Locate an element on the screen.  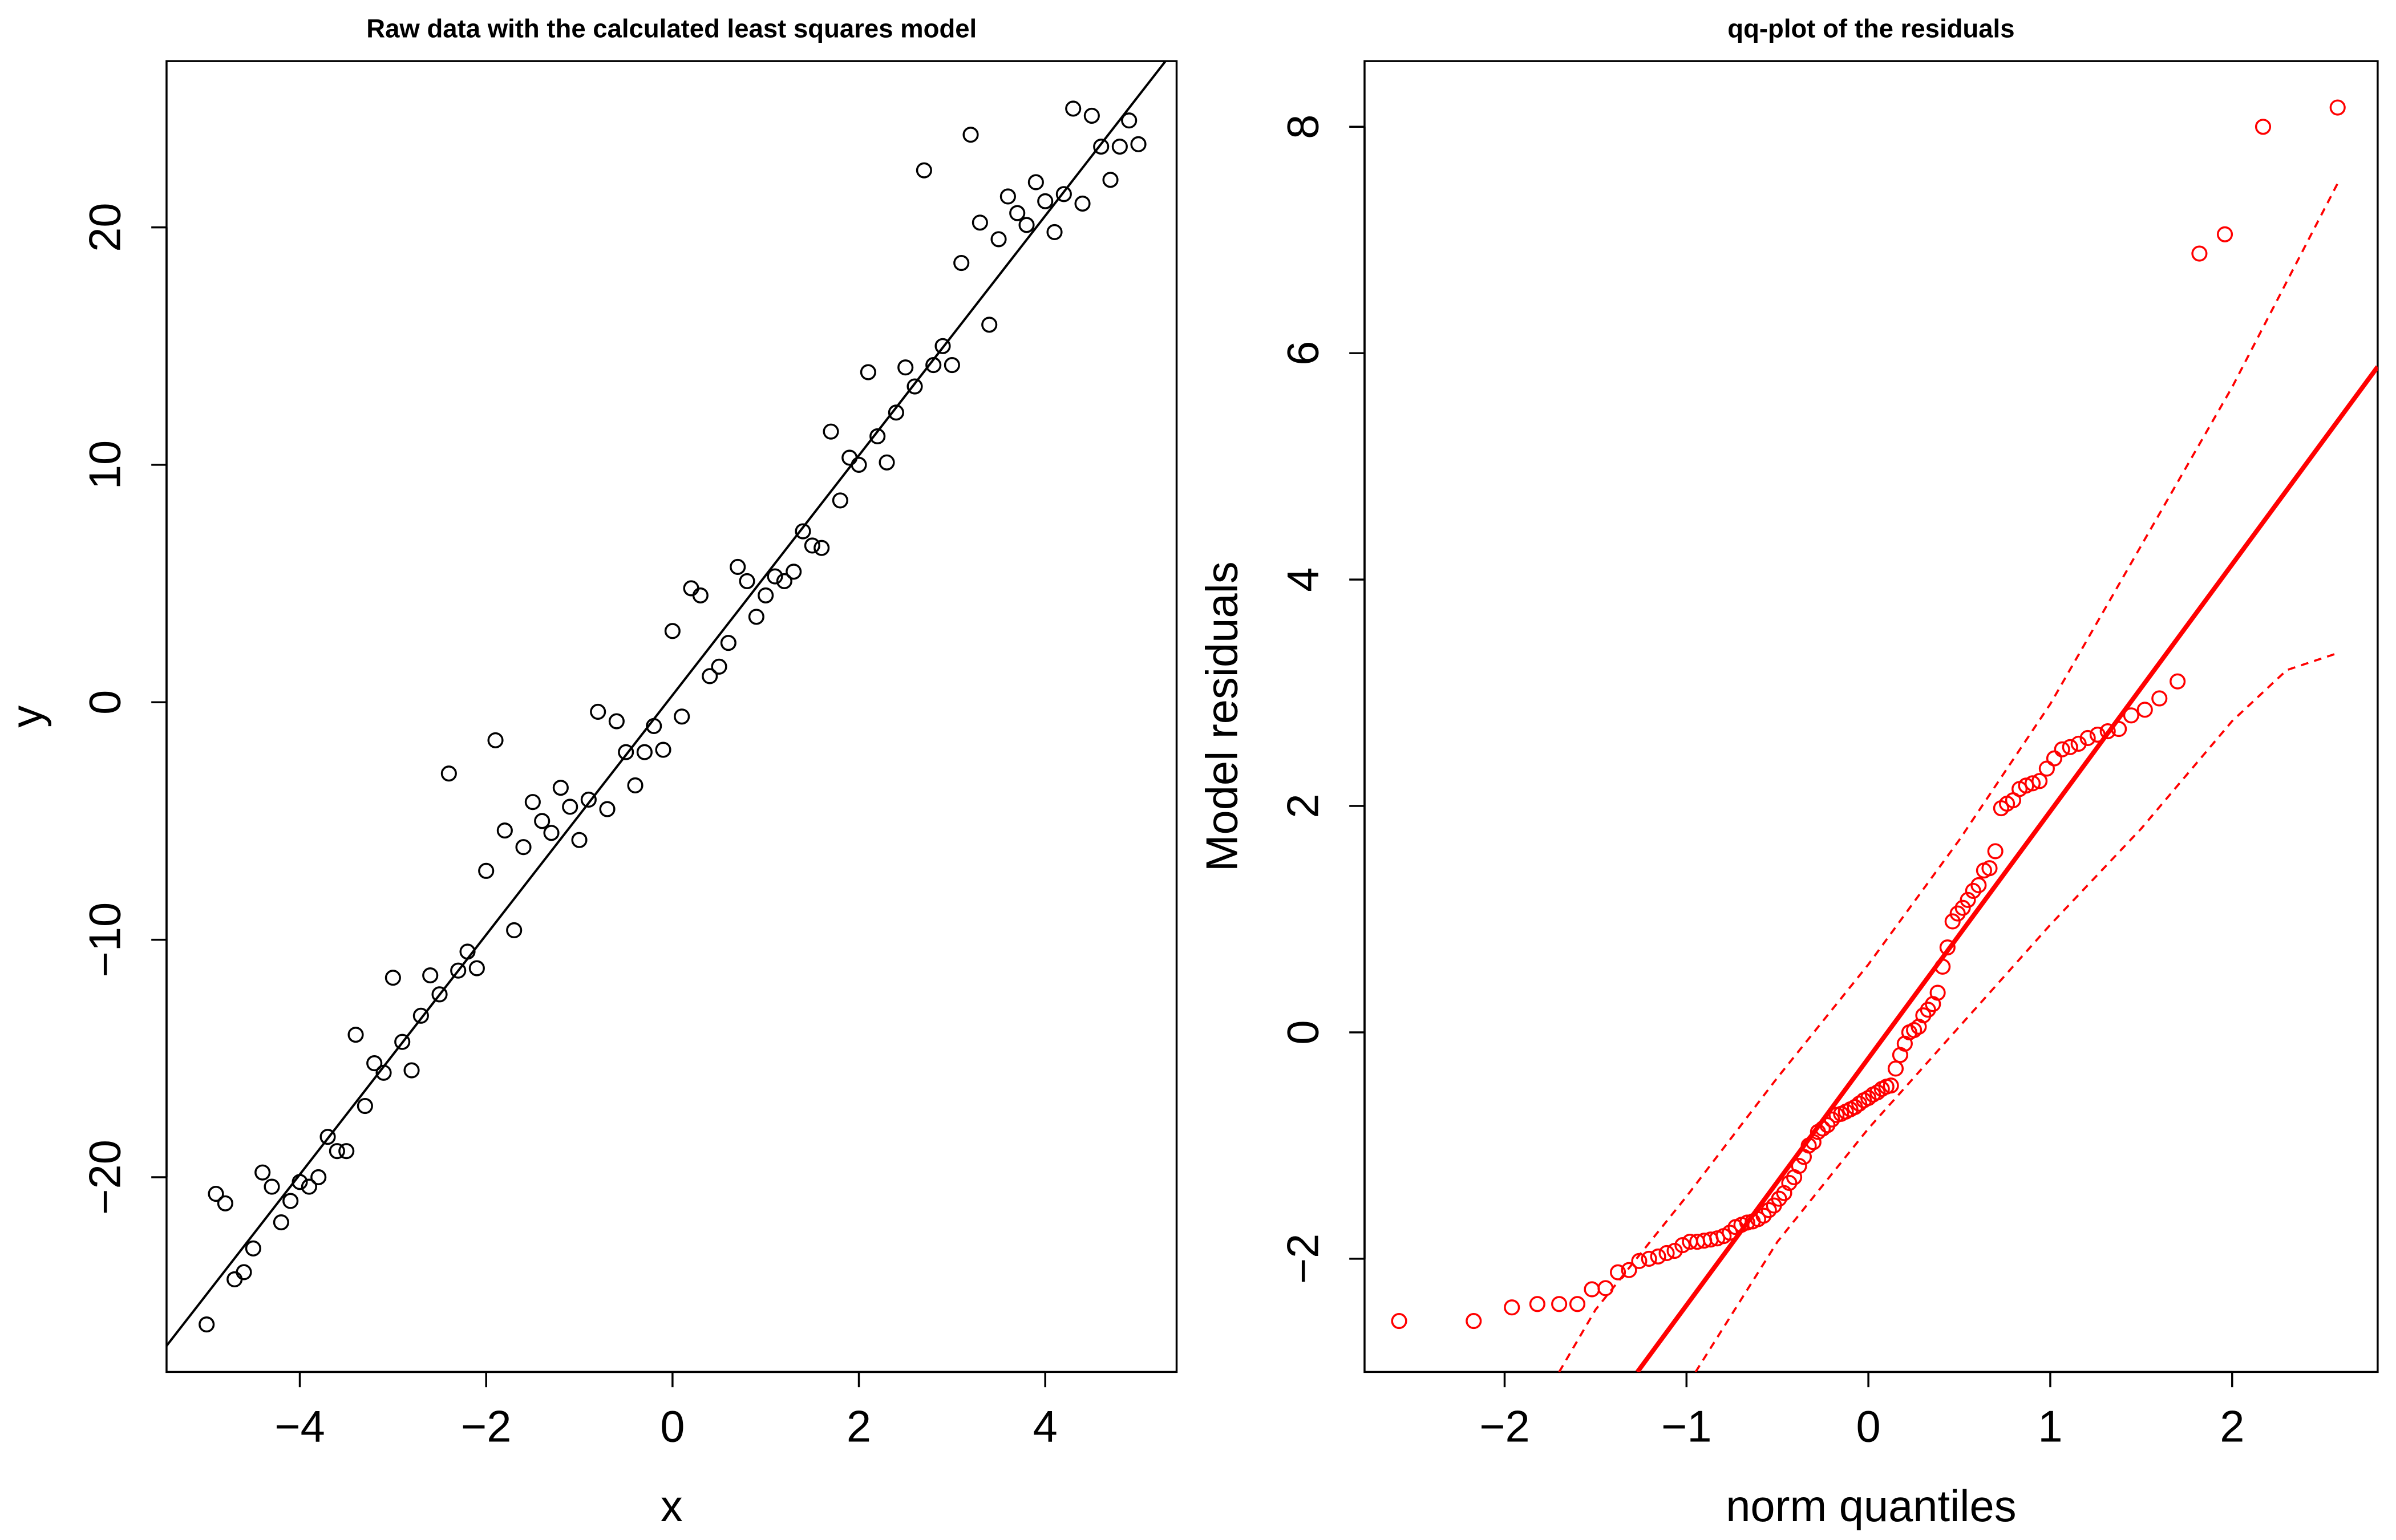
y-tick-label: 0 is located at coordinates (1303, 1032).